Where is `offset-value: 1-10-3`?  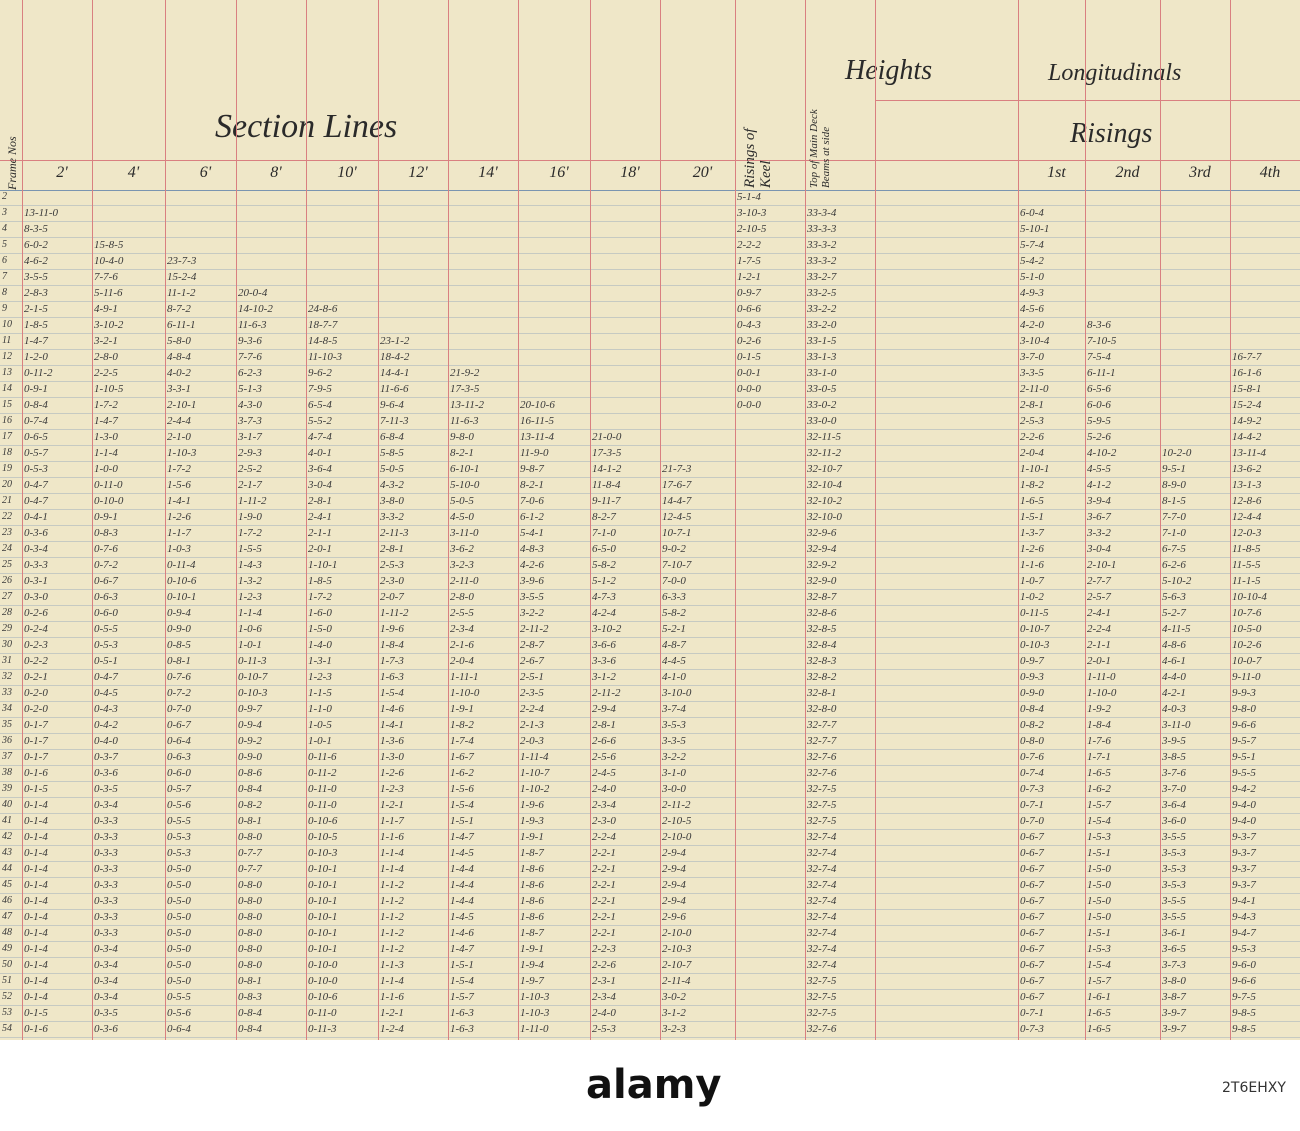 offset-value: 1-10-3 is located at coordinates (535, 997).